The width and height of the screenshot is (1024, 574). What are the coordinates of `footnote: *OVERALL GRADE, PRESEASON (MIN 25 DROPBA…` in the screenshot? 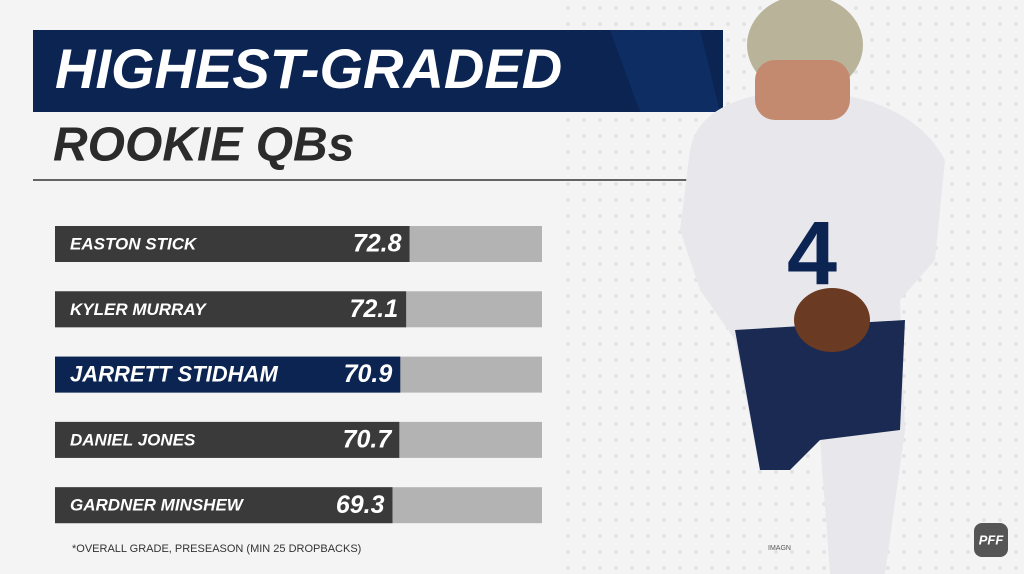 It's located at (216, 549).